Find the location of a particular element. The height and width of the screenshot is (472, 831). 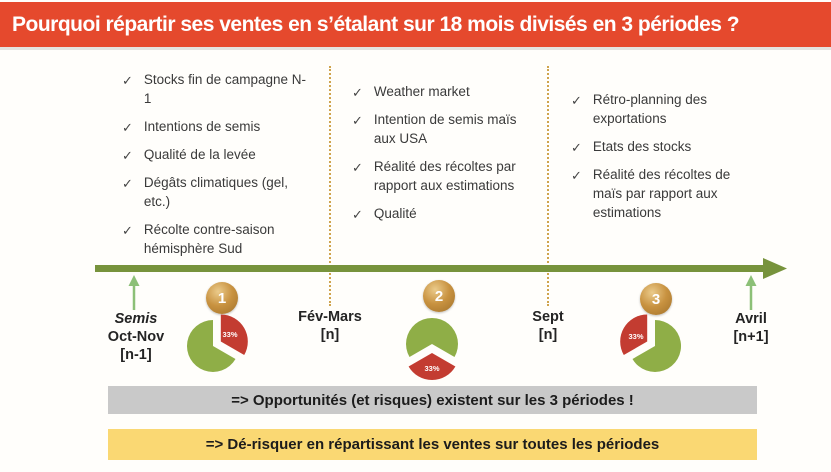

list-item-text: Etats des stocks is located at coordinates (642, 146).